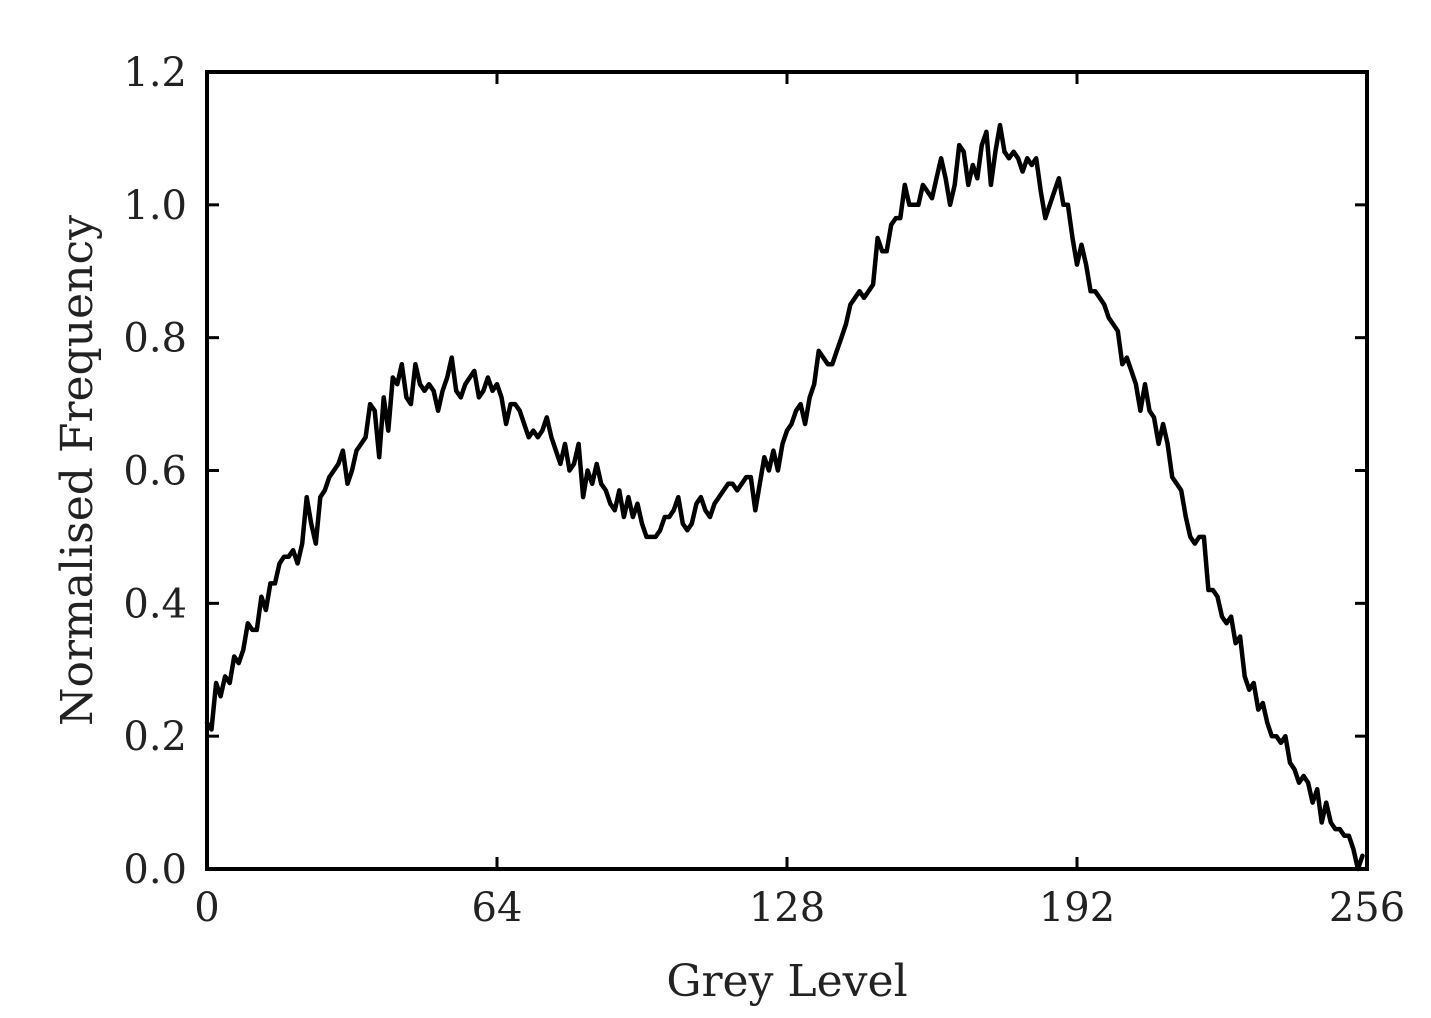 Image resolution: width=1431 pixels, height=1018 pixels. What do you see at coordinates (1367, 908) in the screenshot?
I see `x-tick-label: 256` at bounding box center [1367, 908].